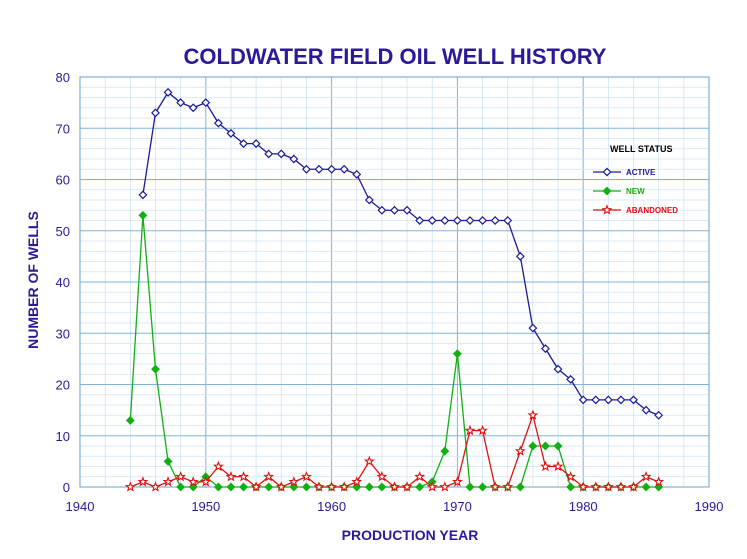 The width and height of the screenshot is (747, 559). I want to click on x-tick-label: 1990, so click(709, 506).